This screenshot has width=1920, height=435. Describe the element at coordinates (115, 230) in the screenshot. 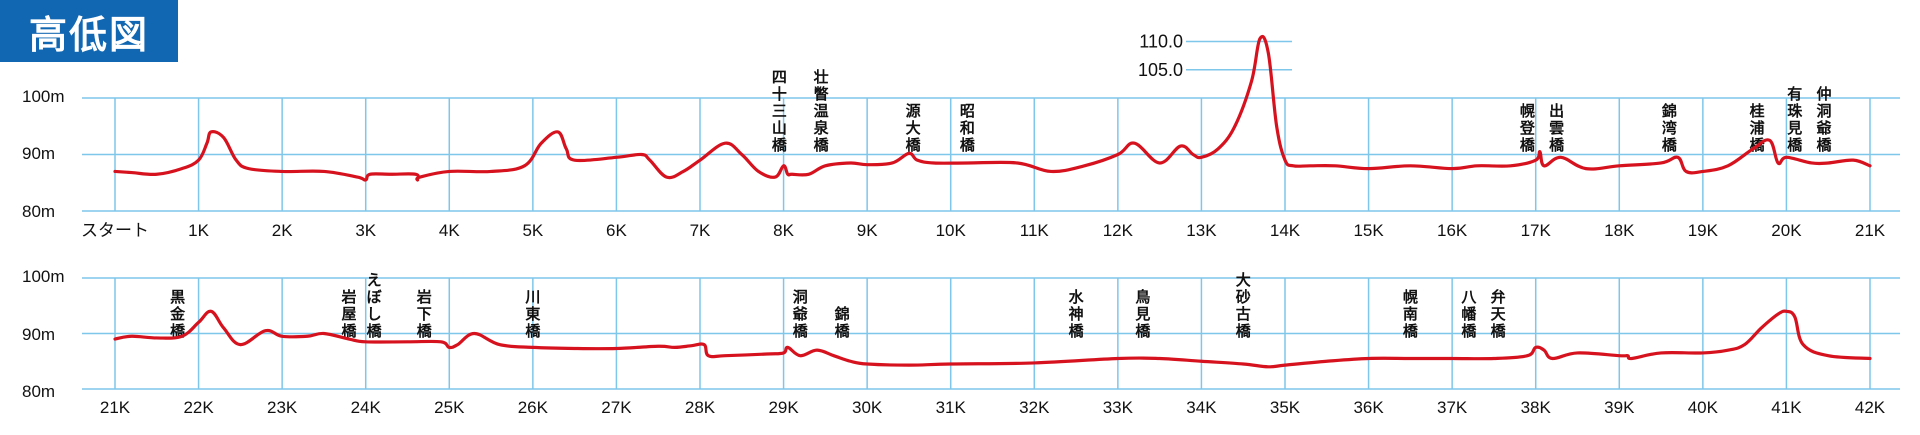

I see `x-tick-label: スタート` at that location.